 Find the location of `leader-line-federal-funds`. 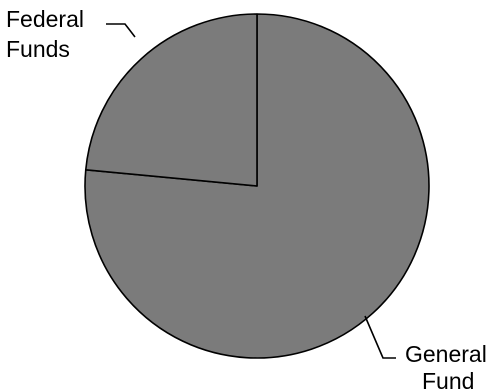

leader-line-federal-funds is located at coordinates (121, 30).